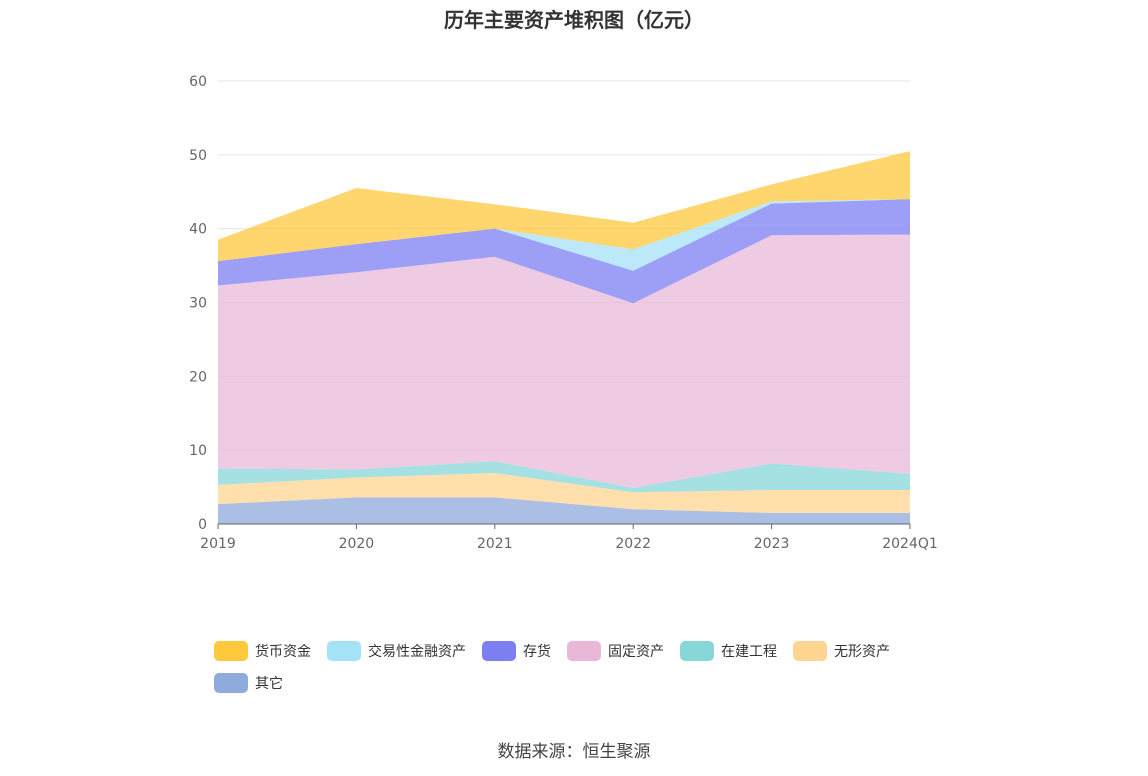 Image resolution: width=1148 pixels, height=776 pixels. Describe the element at coordinates (910, 544) in the screenshot. I see `x-tick-label: 2024Q1` at that location.